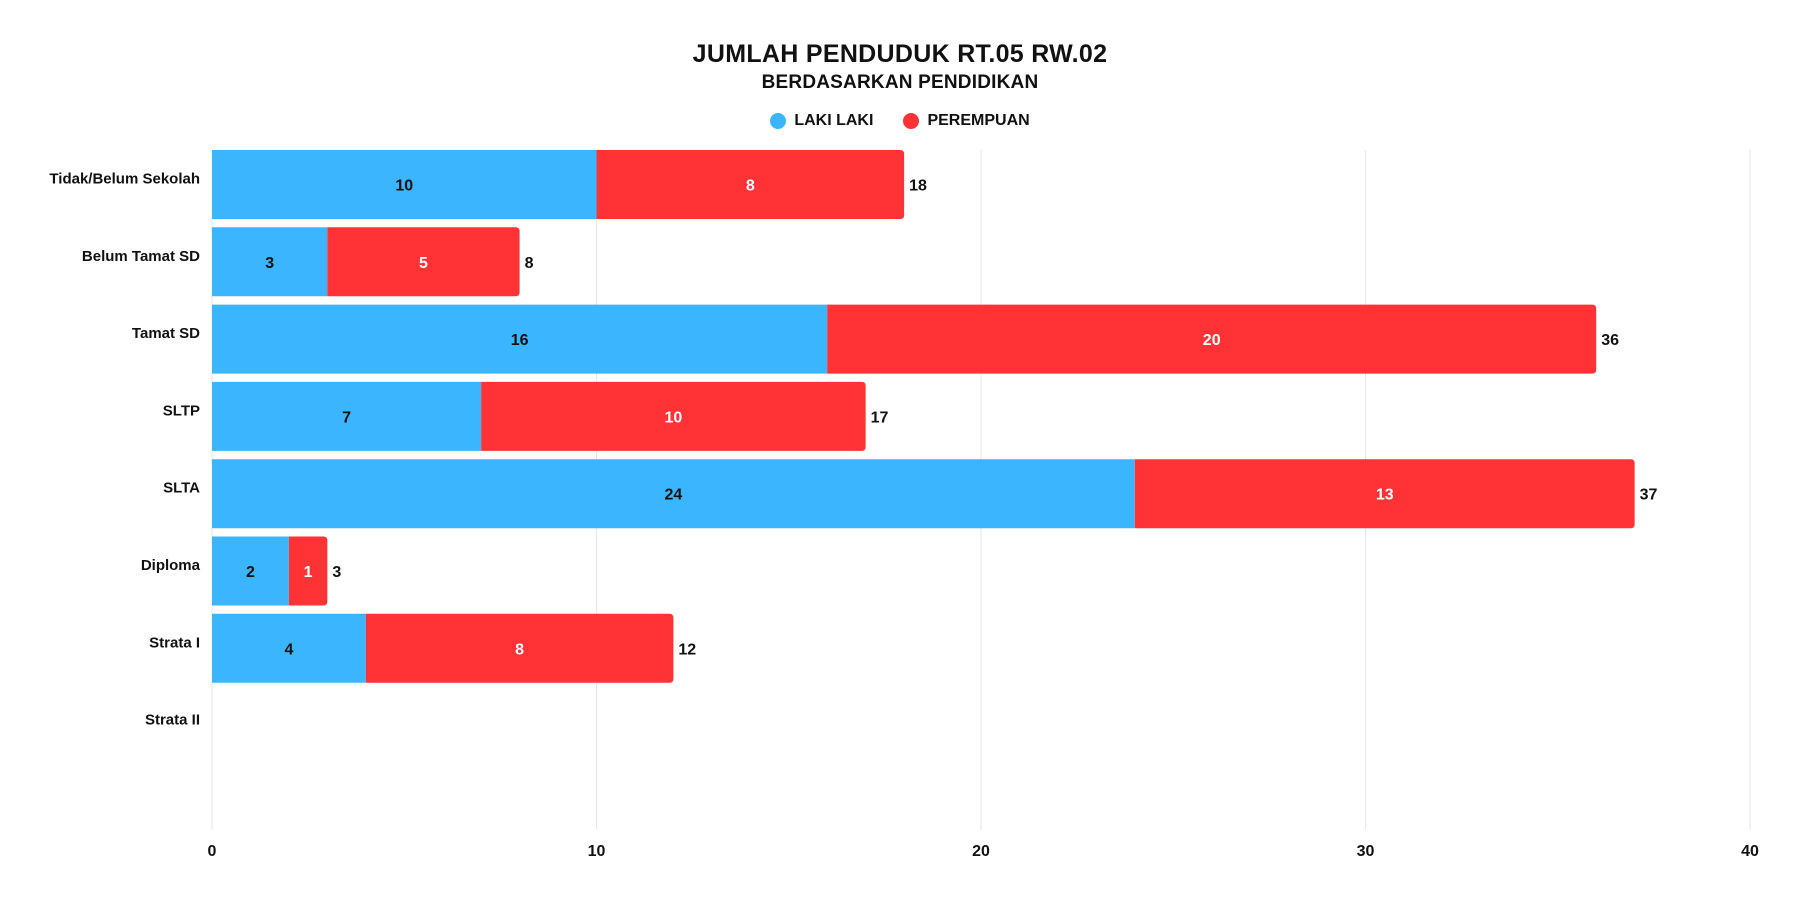 Image resolution: width=1800 pixels, height=900 pixels. What do you see at coordinates (124, 179) in the screenshot?
I see `category-label-0: Tidak/Belum Sekolah` at bounding box center [124, 179].